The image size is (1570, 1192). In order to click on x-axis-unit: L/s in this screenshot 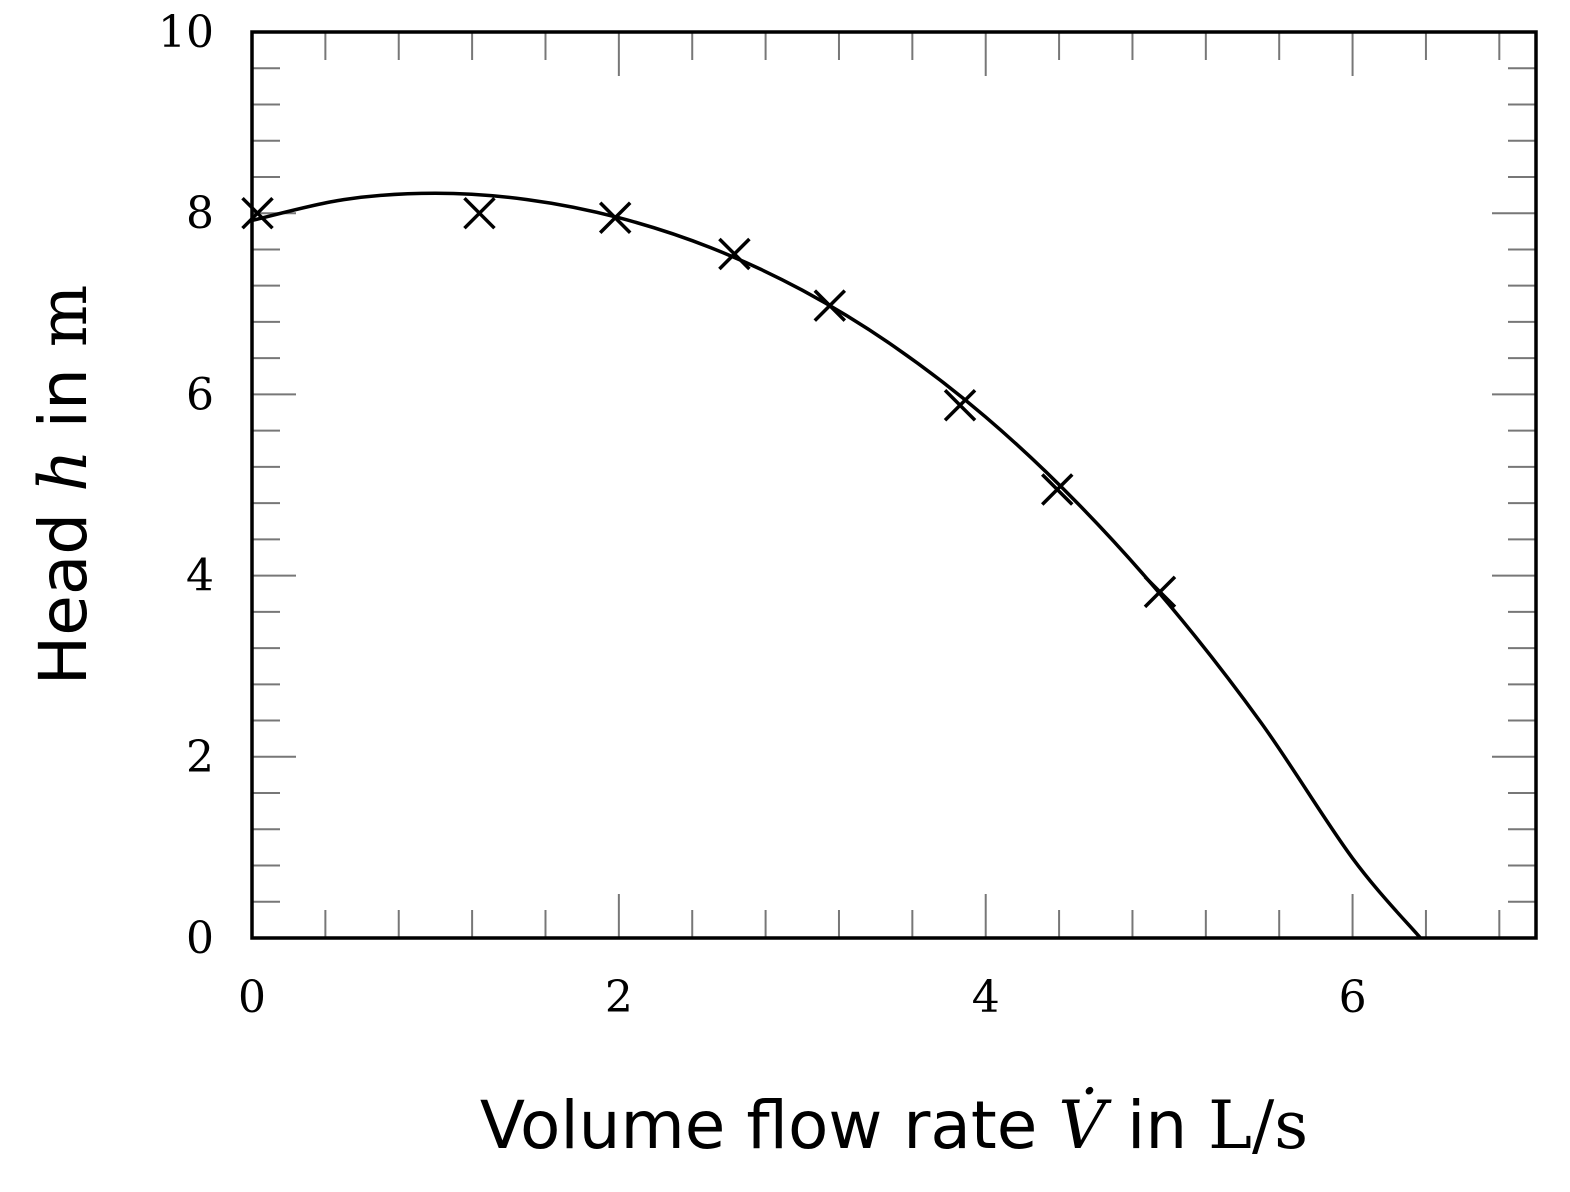, I will do `click(1258, 1125)`.